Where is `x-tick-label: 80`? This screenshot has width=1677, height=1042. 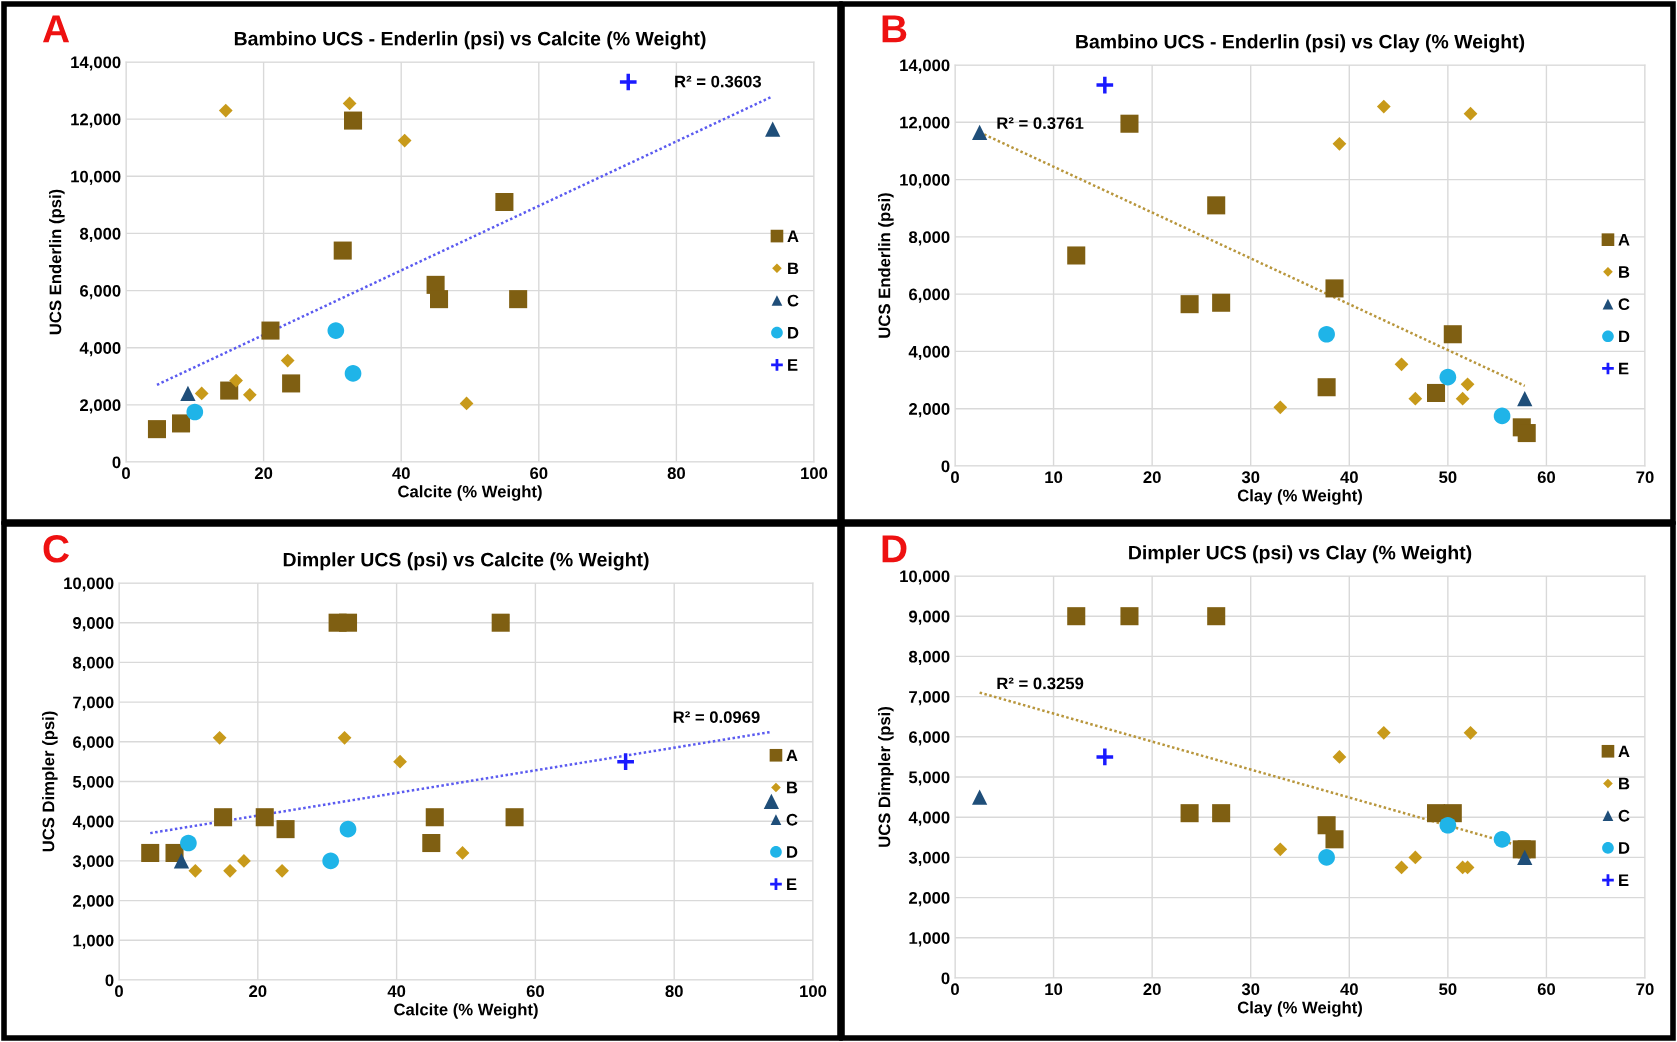
x-tick-label: 80 is located at coordinates (676, 473).